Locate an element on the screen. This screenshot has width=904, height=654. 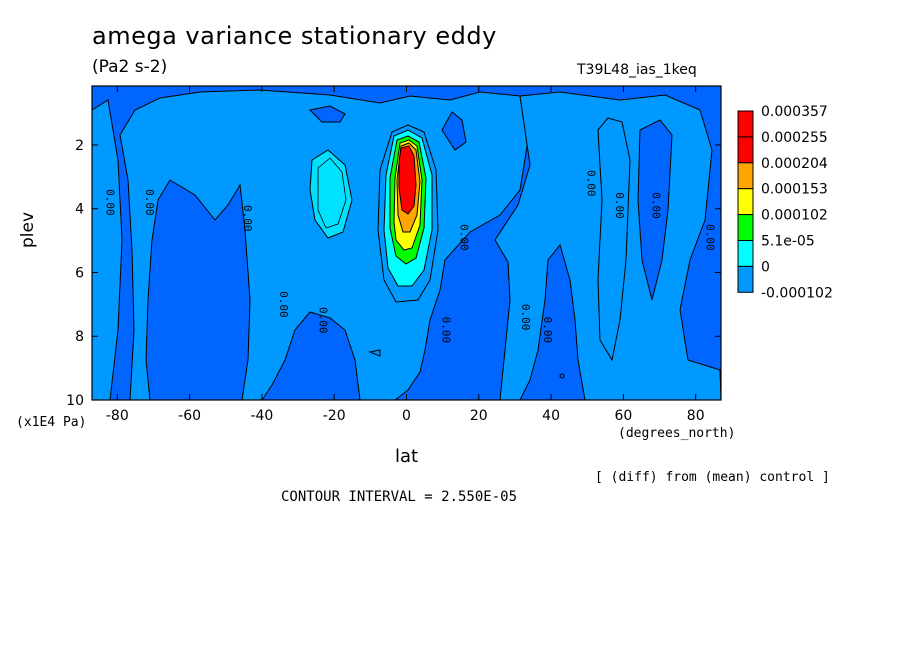
x-tick-label: -20 is located at coordinates (334, 416).